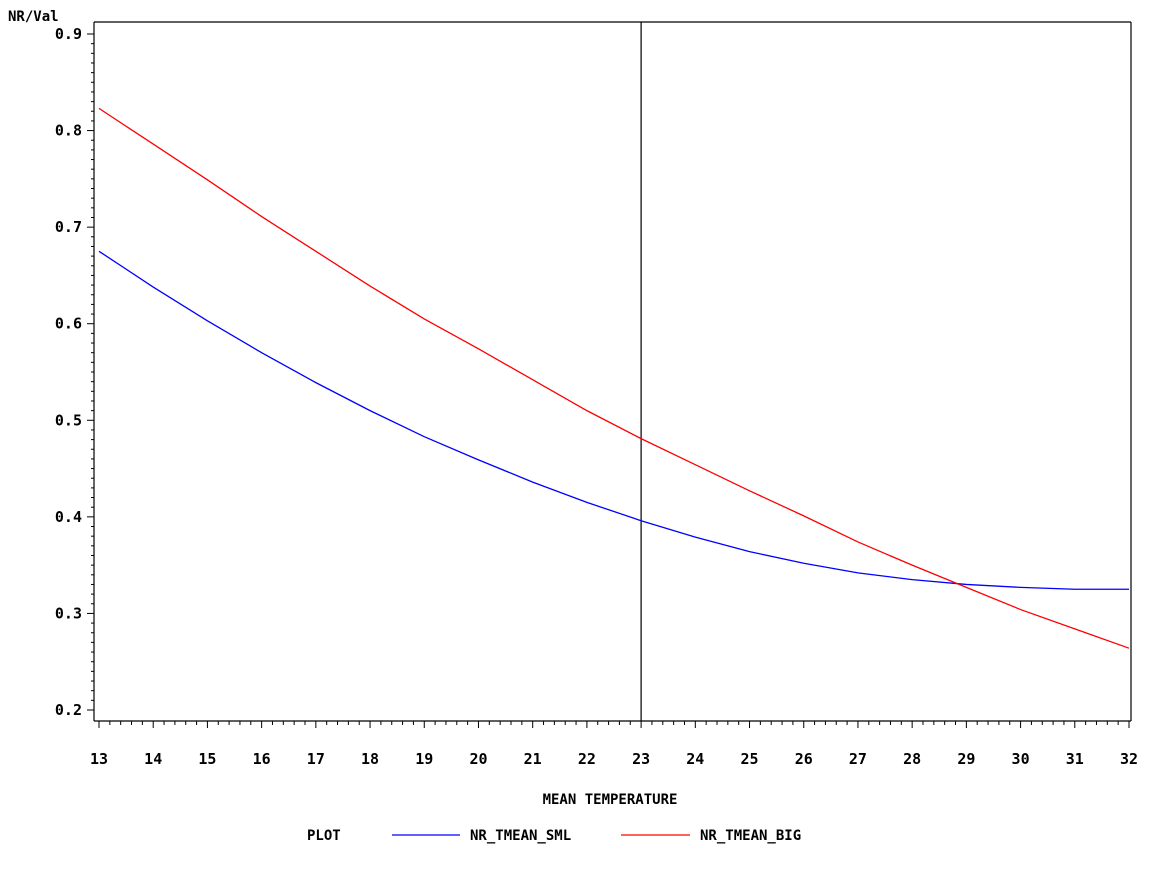  Describe the element at coordinates (68, 710) in the screenshot. I see `y-tick-label: 0.2` at that location.